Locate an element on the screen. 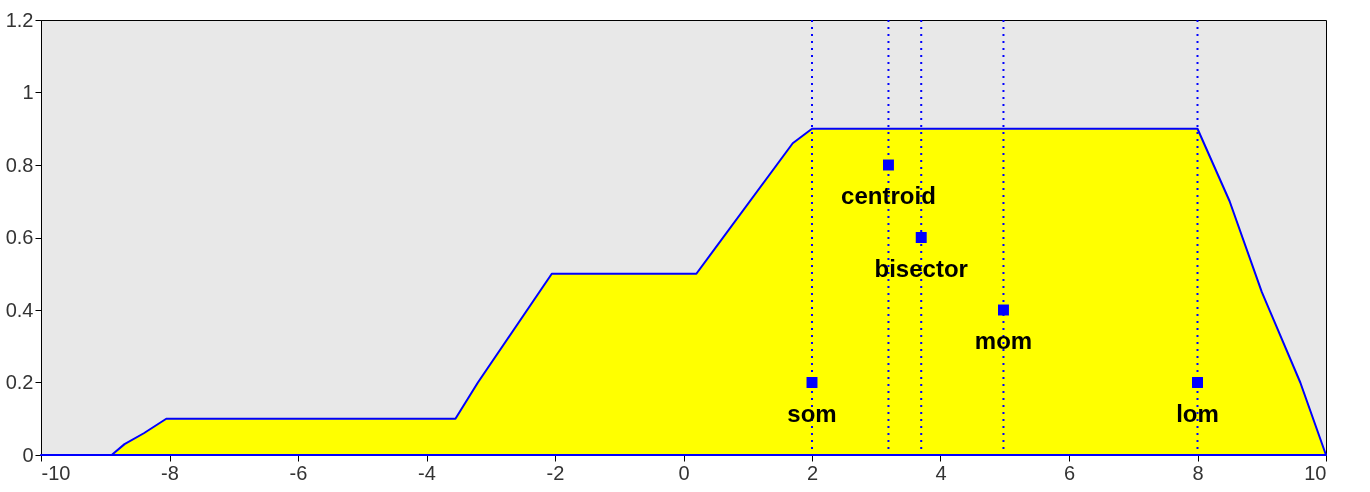  x-tick-label: -8 is located at coordinates (170, 472).